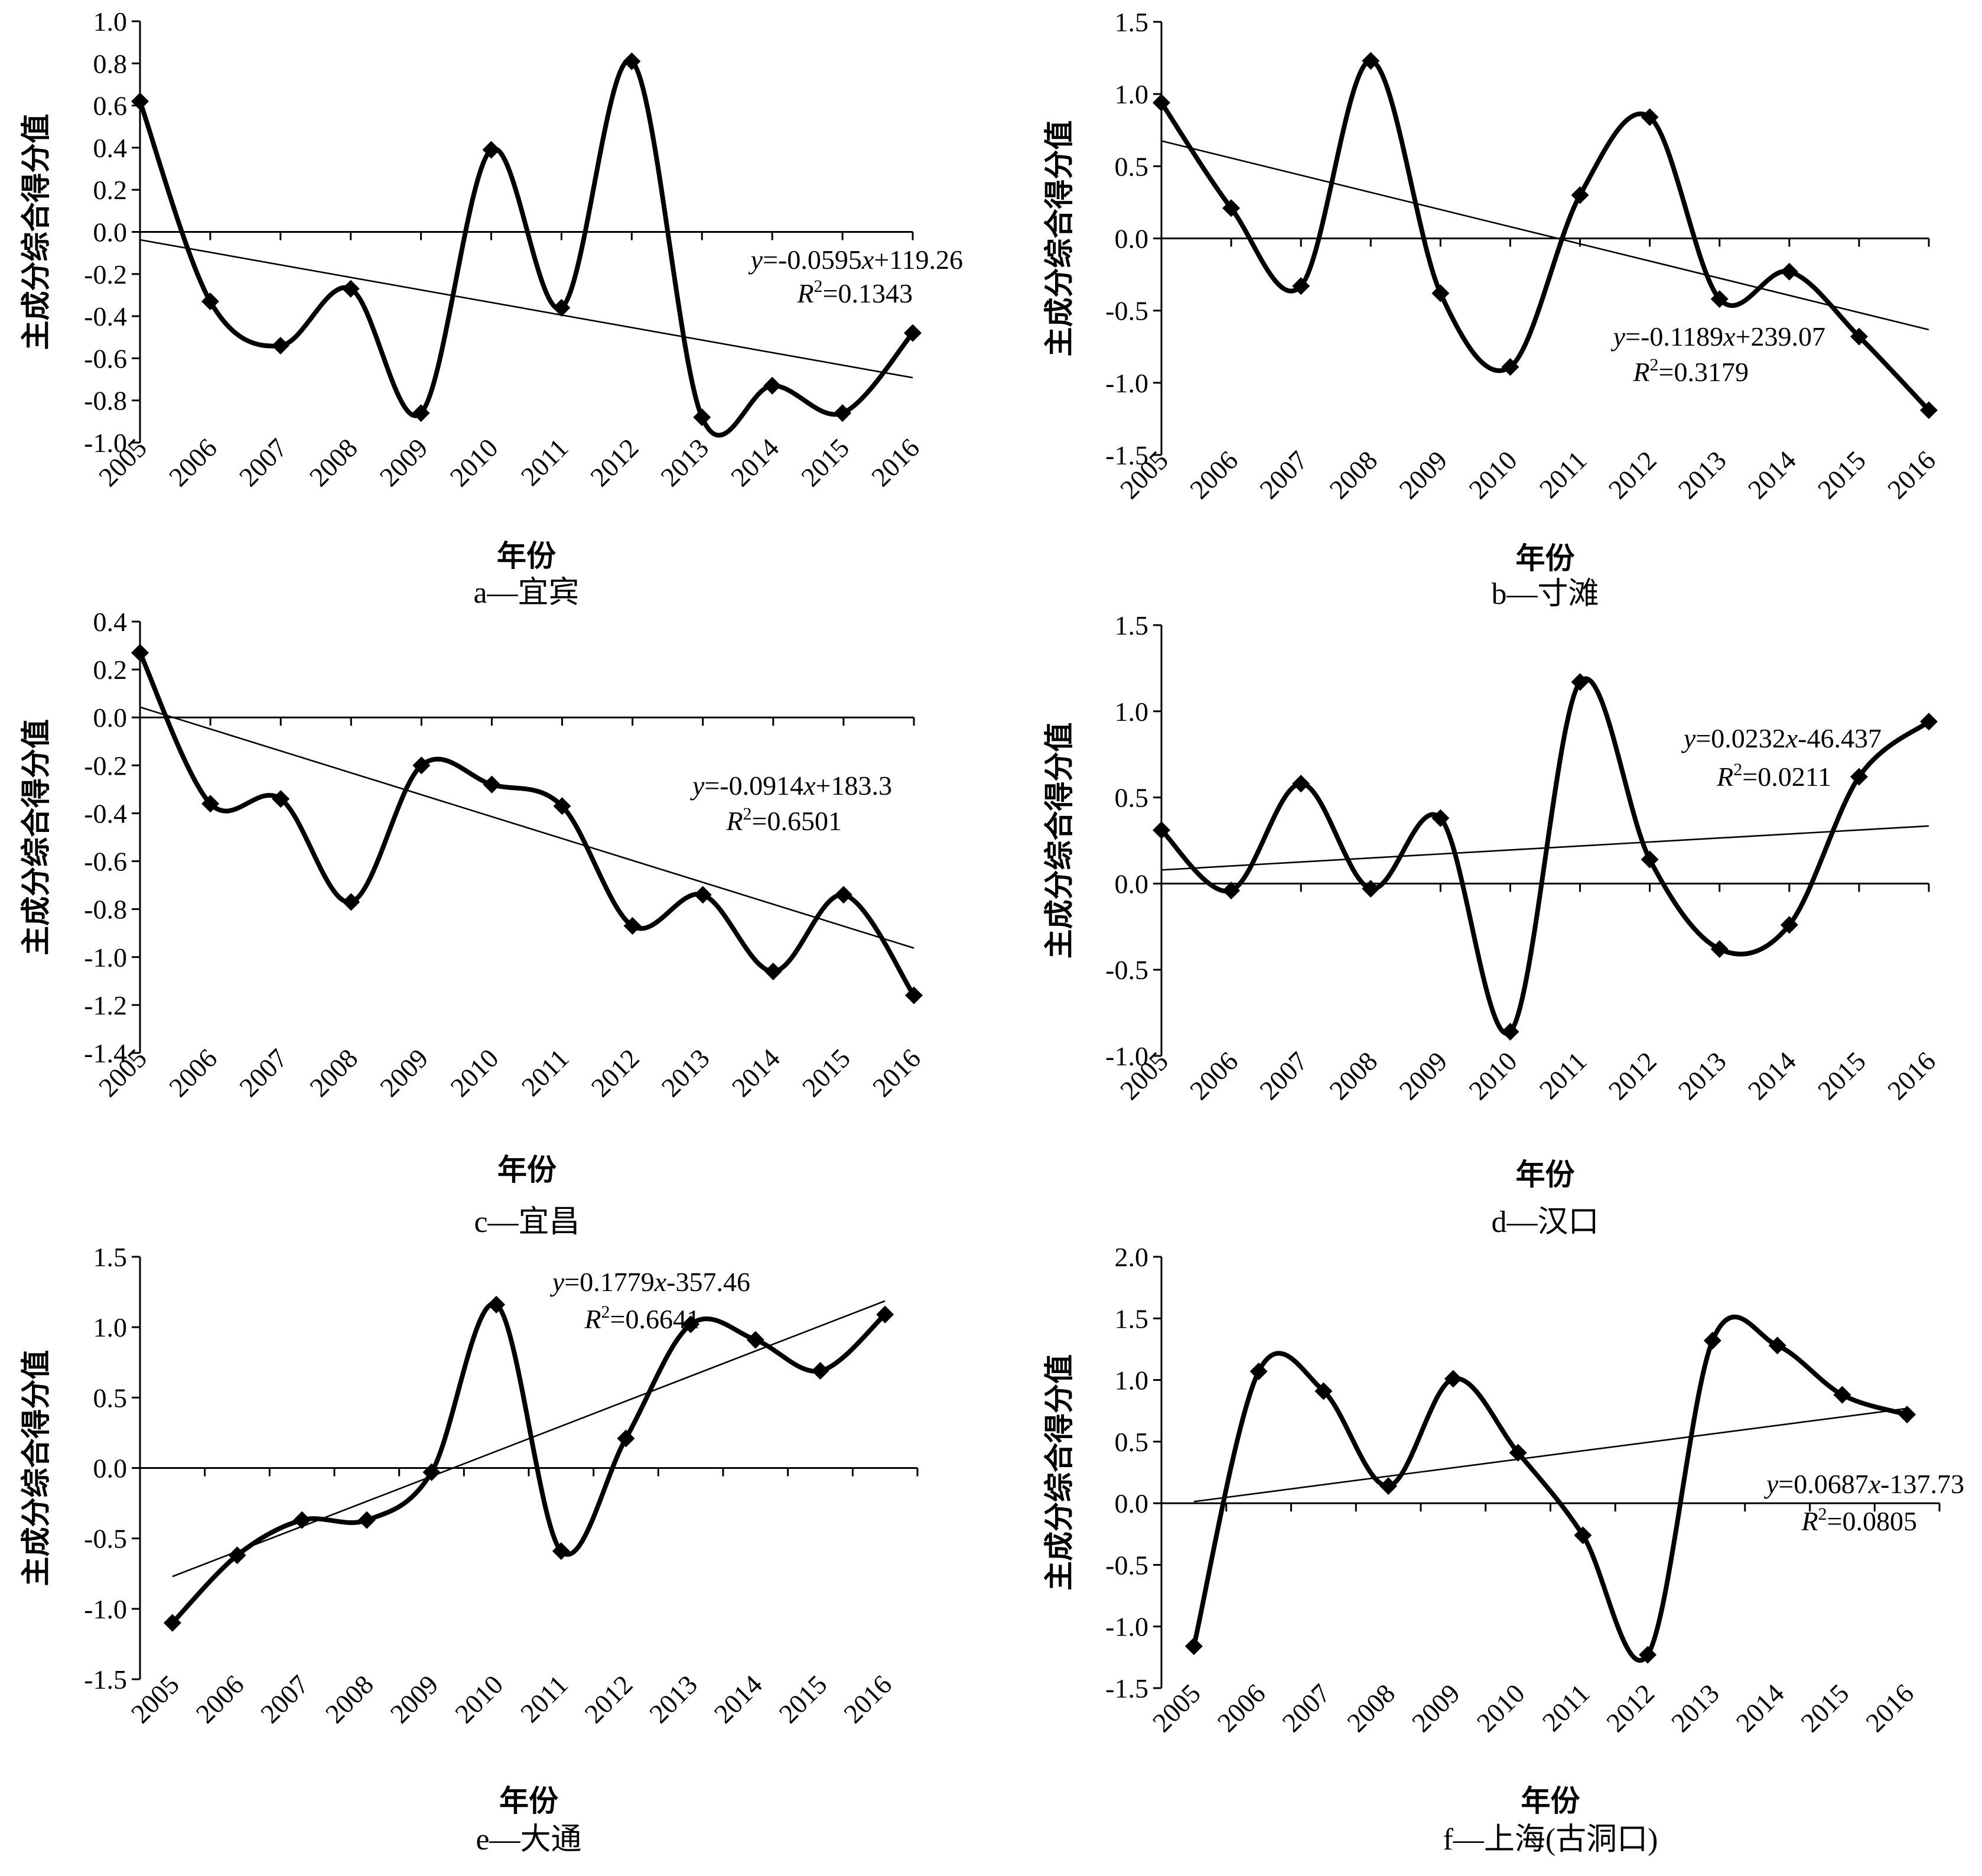 This screenshot has height=1876, width=1982. What do you see at coordinates (105, 862) in the screenshot?
I see `y-tick-label: -0.6` at bounding box center [105, 862].